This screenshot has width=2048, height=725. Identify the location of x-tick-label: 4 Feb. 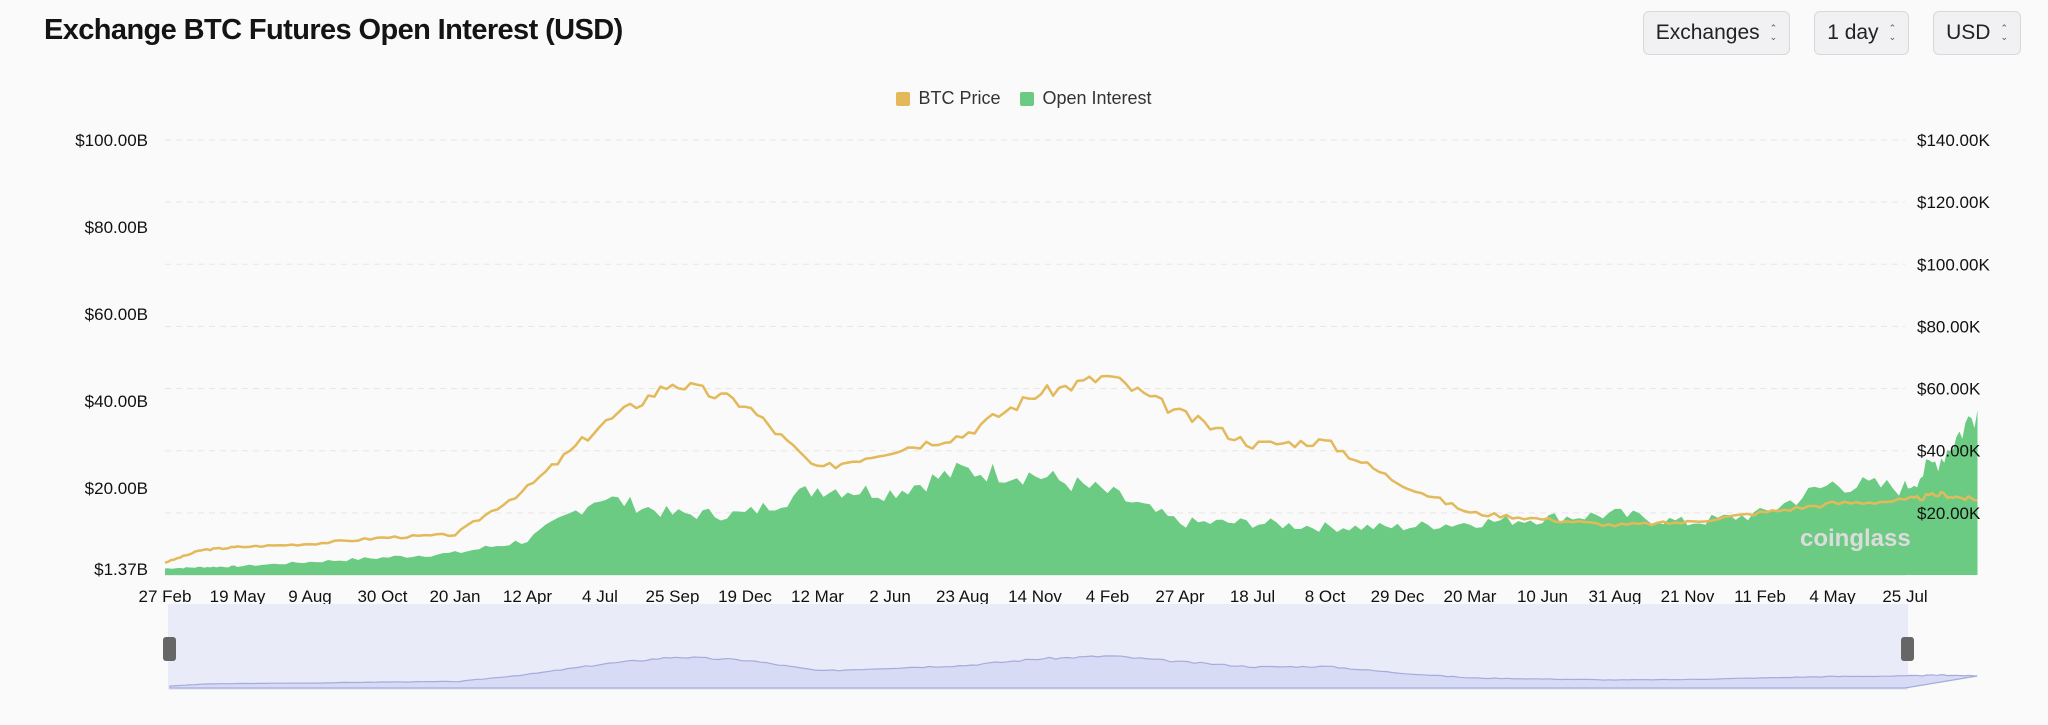
(1107, 596).